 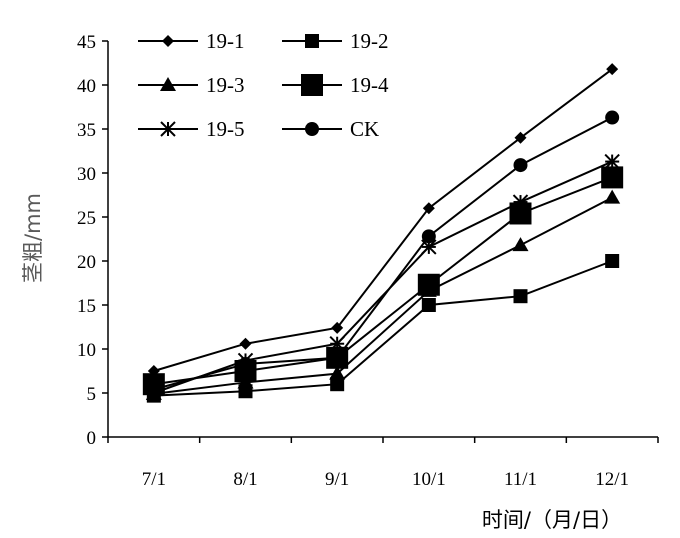 I want to click on y-tick-label: 10, so click(x=86, y=350).